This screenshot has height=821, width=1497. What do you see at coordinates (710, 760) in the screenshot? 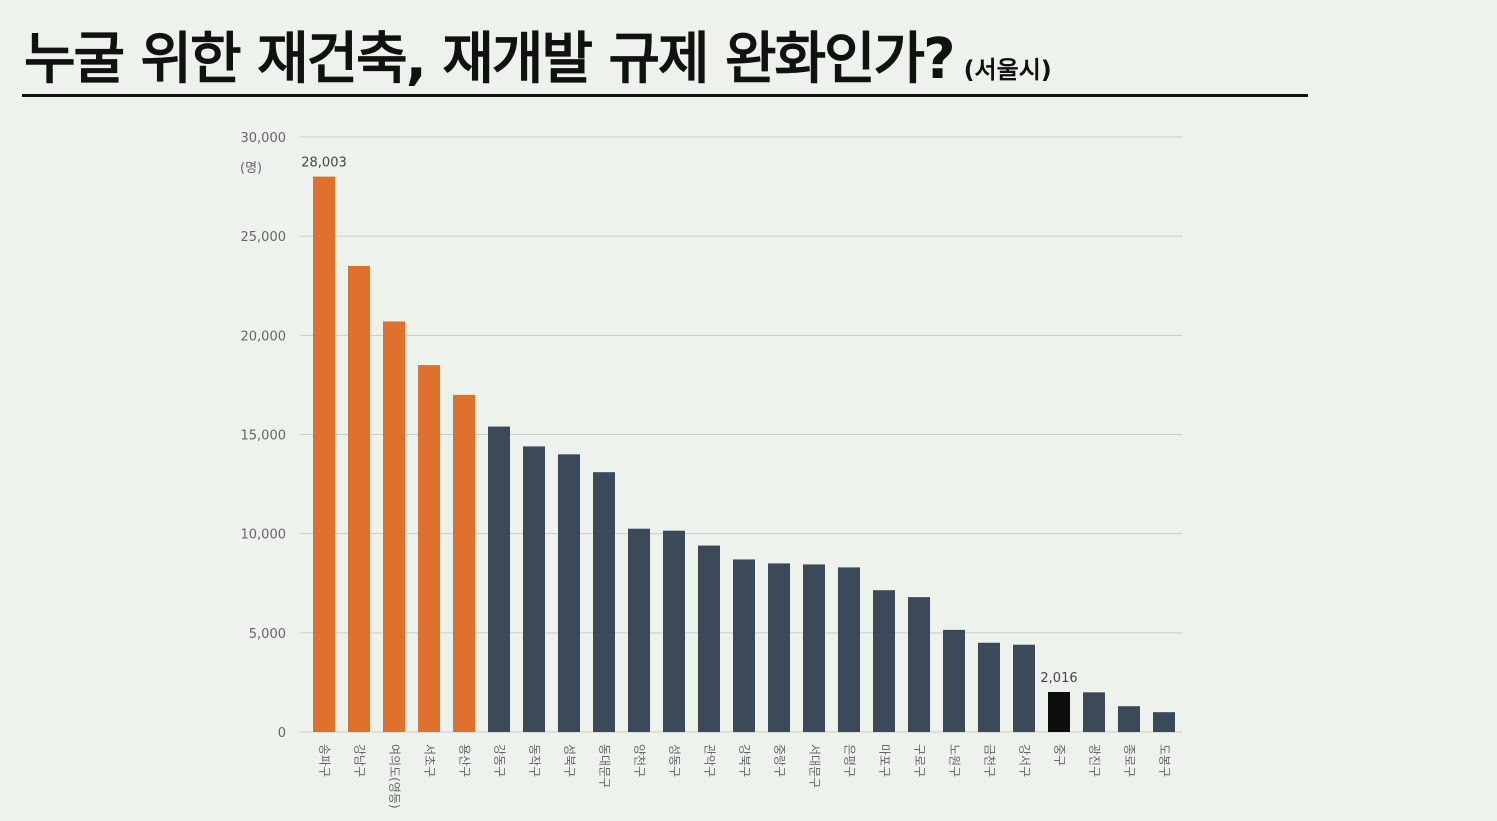
I see `x-tick-label: 관악구` at bounding box center [710, 760].